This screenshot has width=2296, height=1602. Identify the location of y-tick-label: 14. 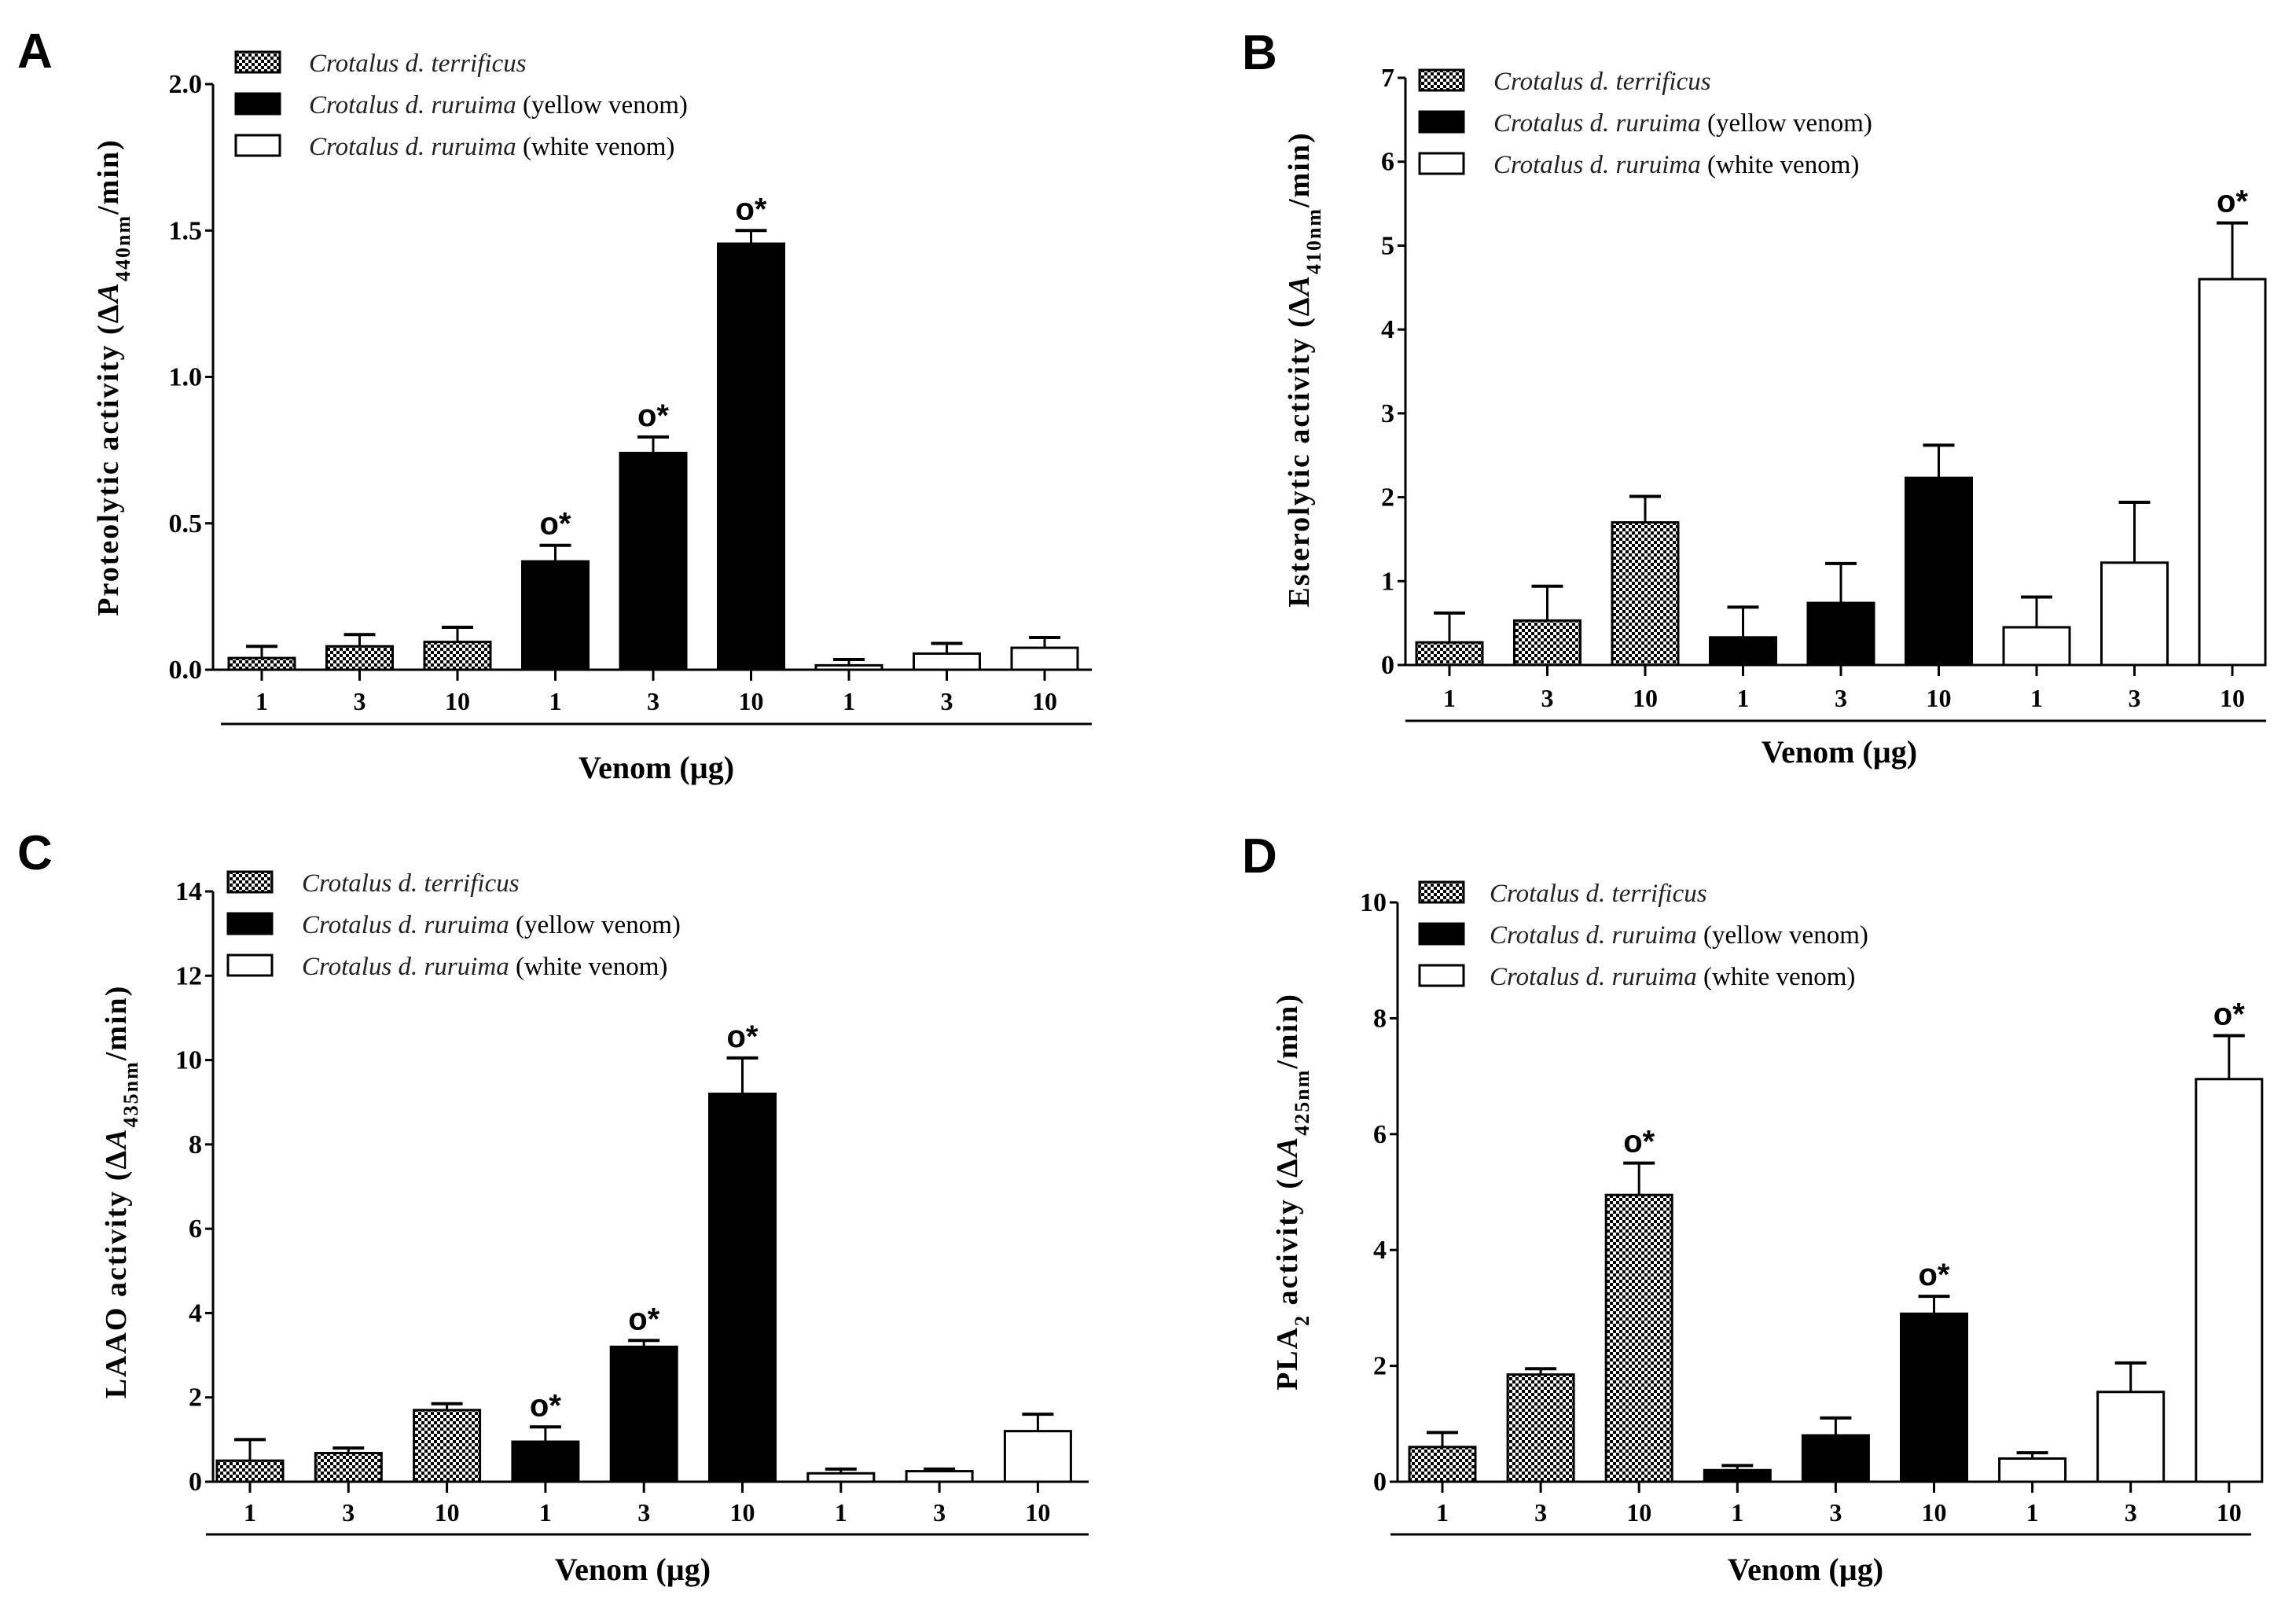
(188, 892).